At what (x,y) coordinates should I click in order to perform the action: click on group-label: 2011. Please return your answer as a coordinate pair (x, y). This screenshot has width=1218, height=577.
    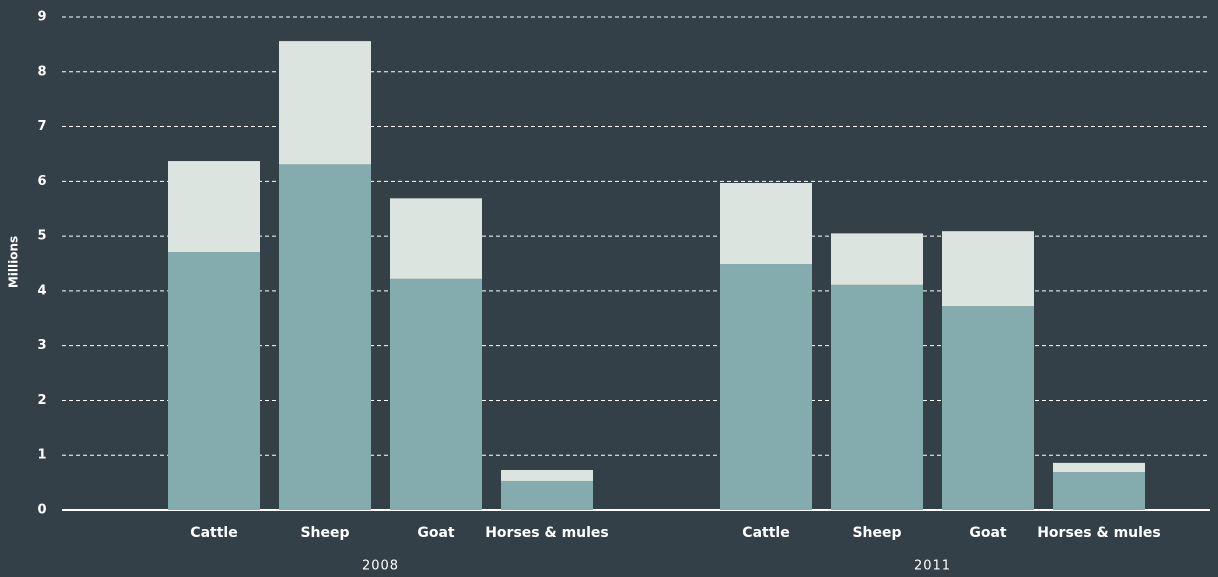
    Looking at the image, I should click on (932, 566).